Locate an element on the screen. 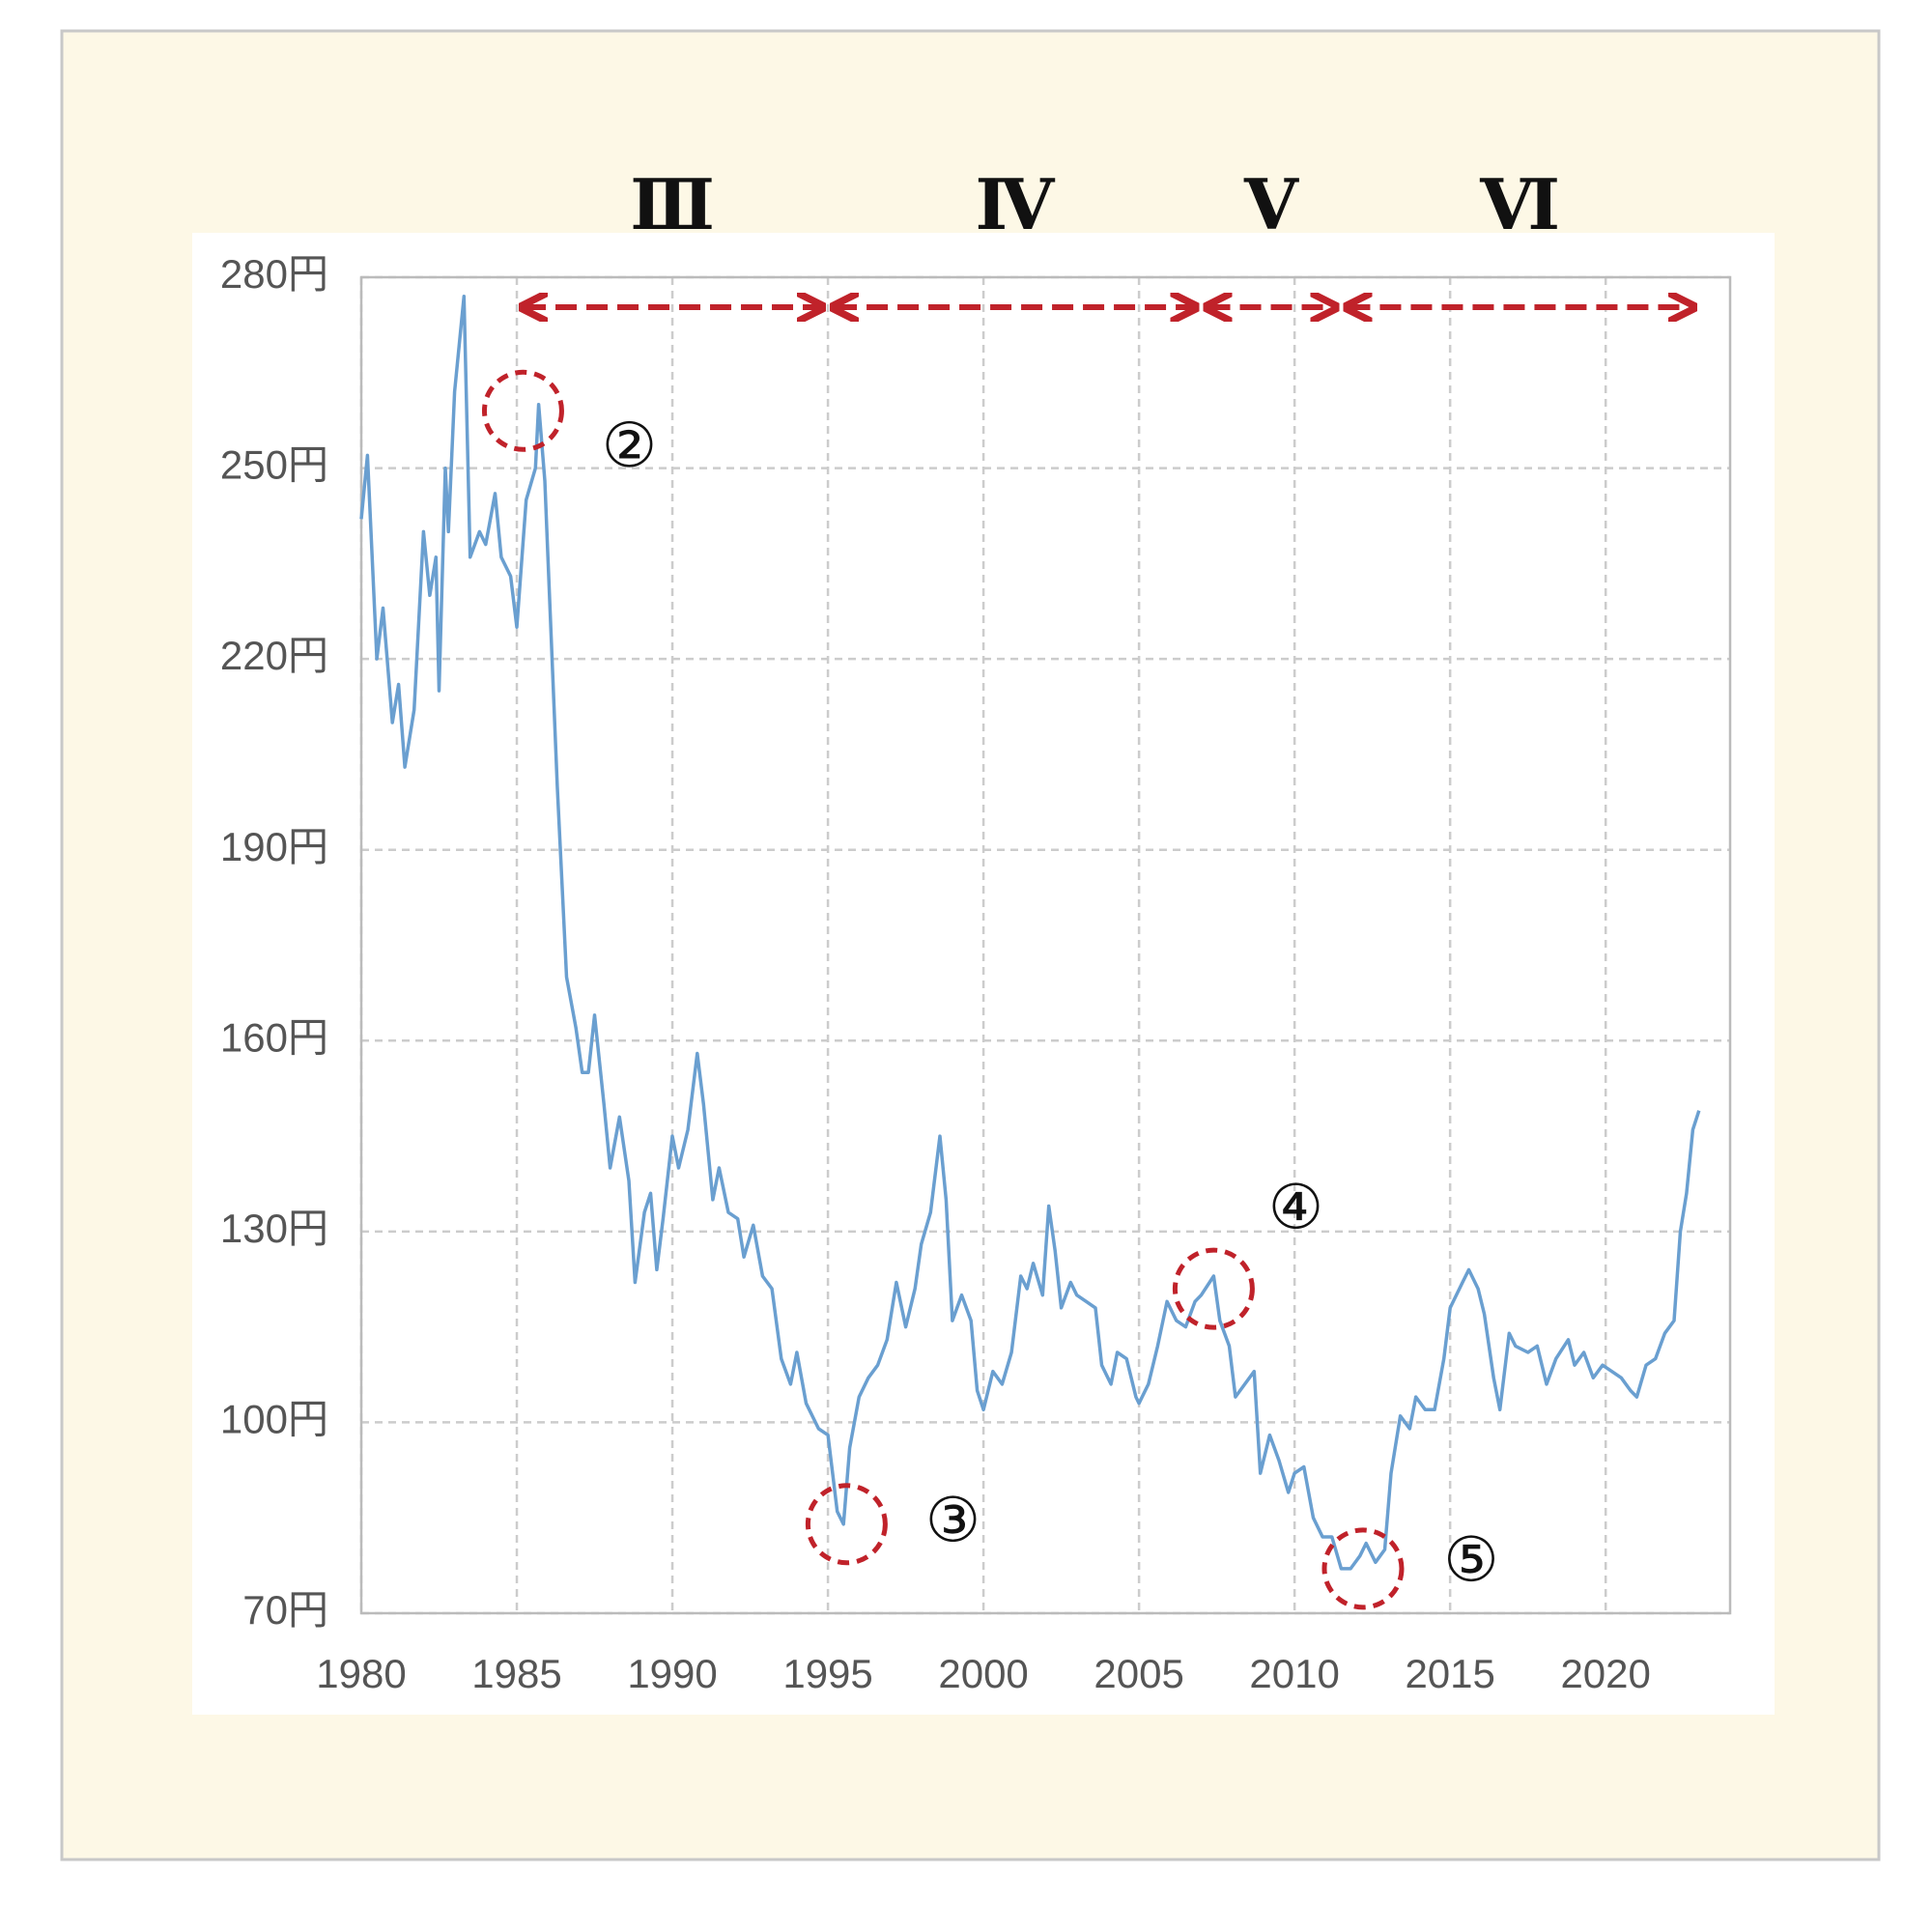 This screenshot has width=1932, height=1932. period-label: Ⅳ is located at coordinates (1015, 204).